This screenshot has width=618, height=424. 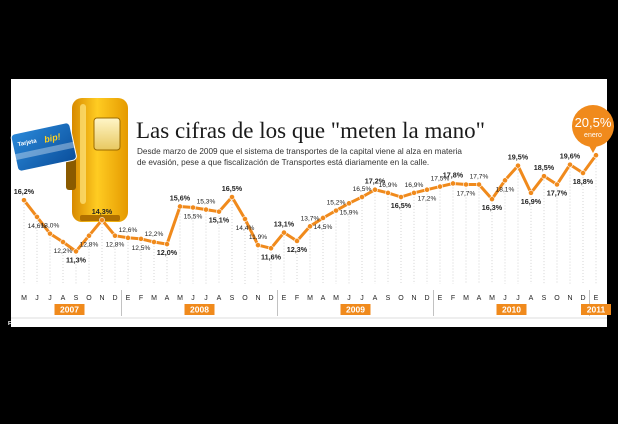 I want to click on data-label: 12,5%, so click(x=141, y=248).